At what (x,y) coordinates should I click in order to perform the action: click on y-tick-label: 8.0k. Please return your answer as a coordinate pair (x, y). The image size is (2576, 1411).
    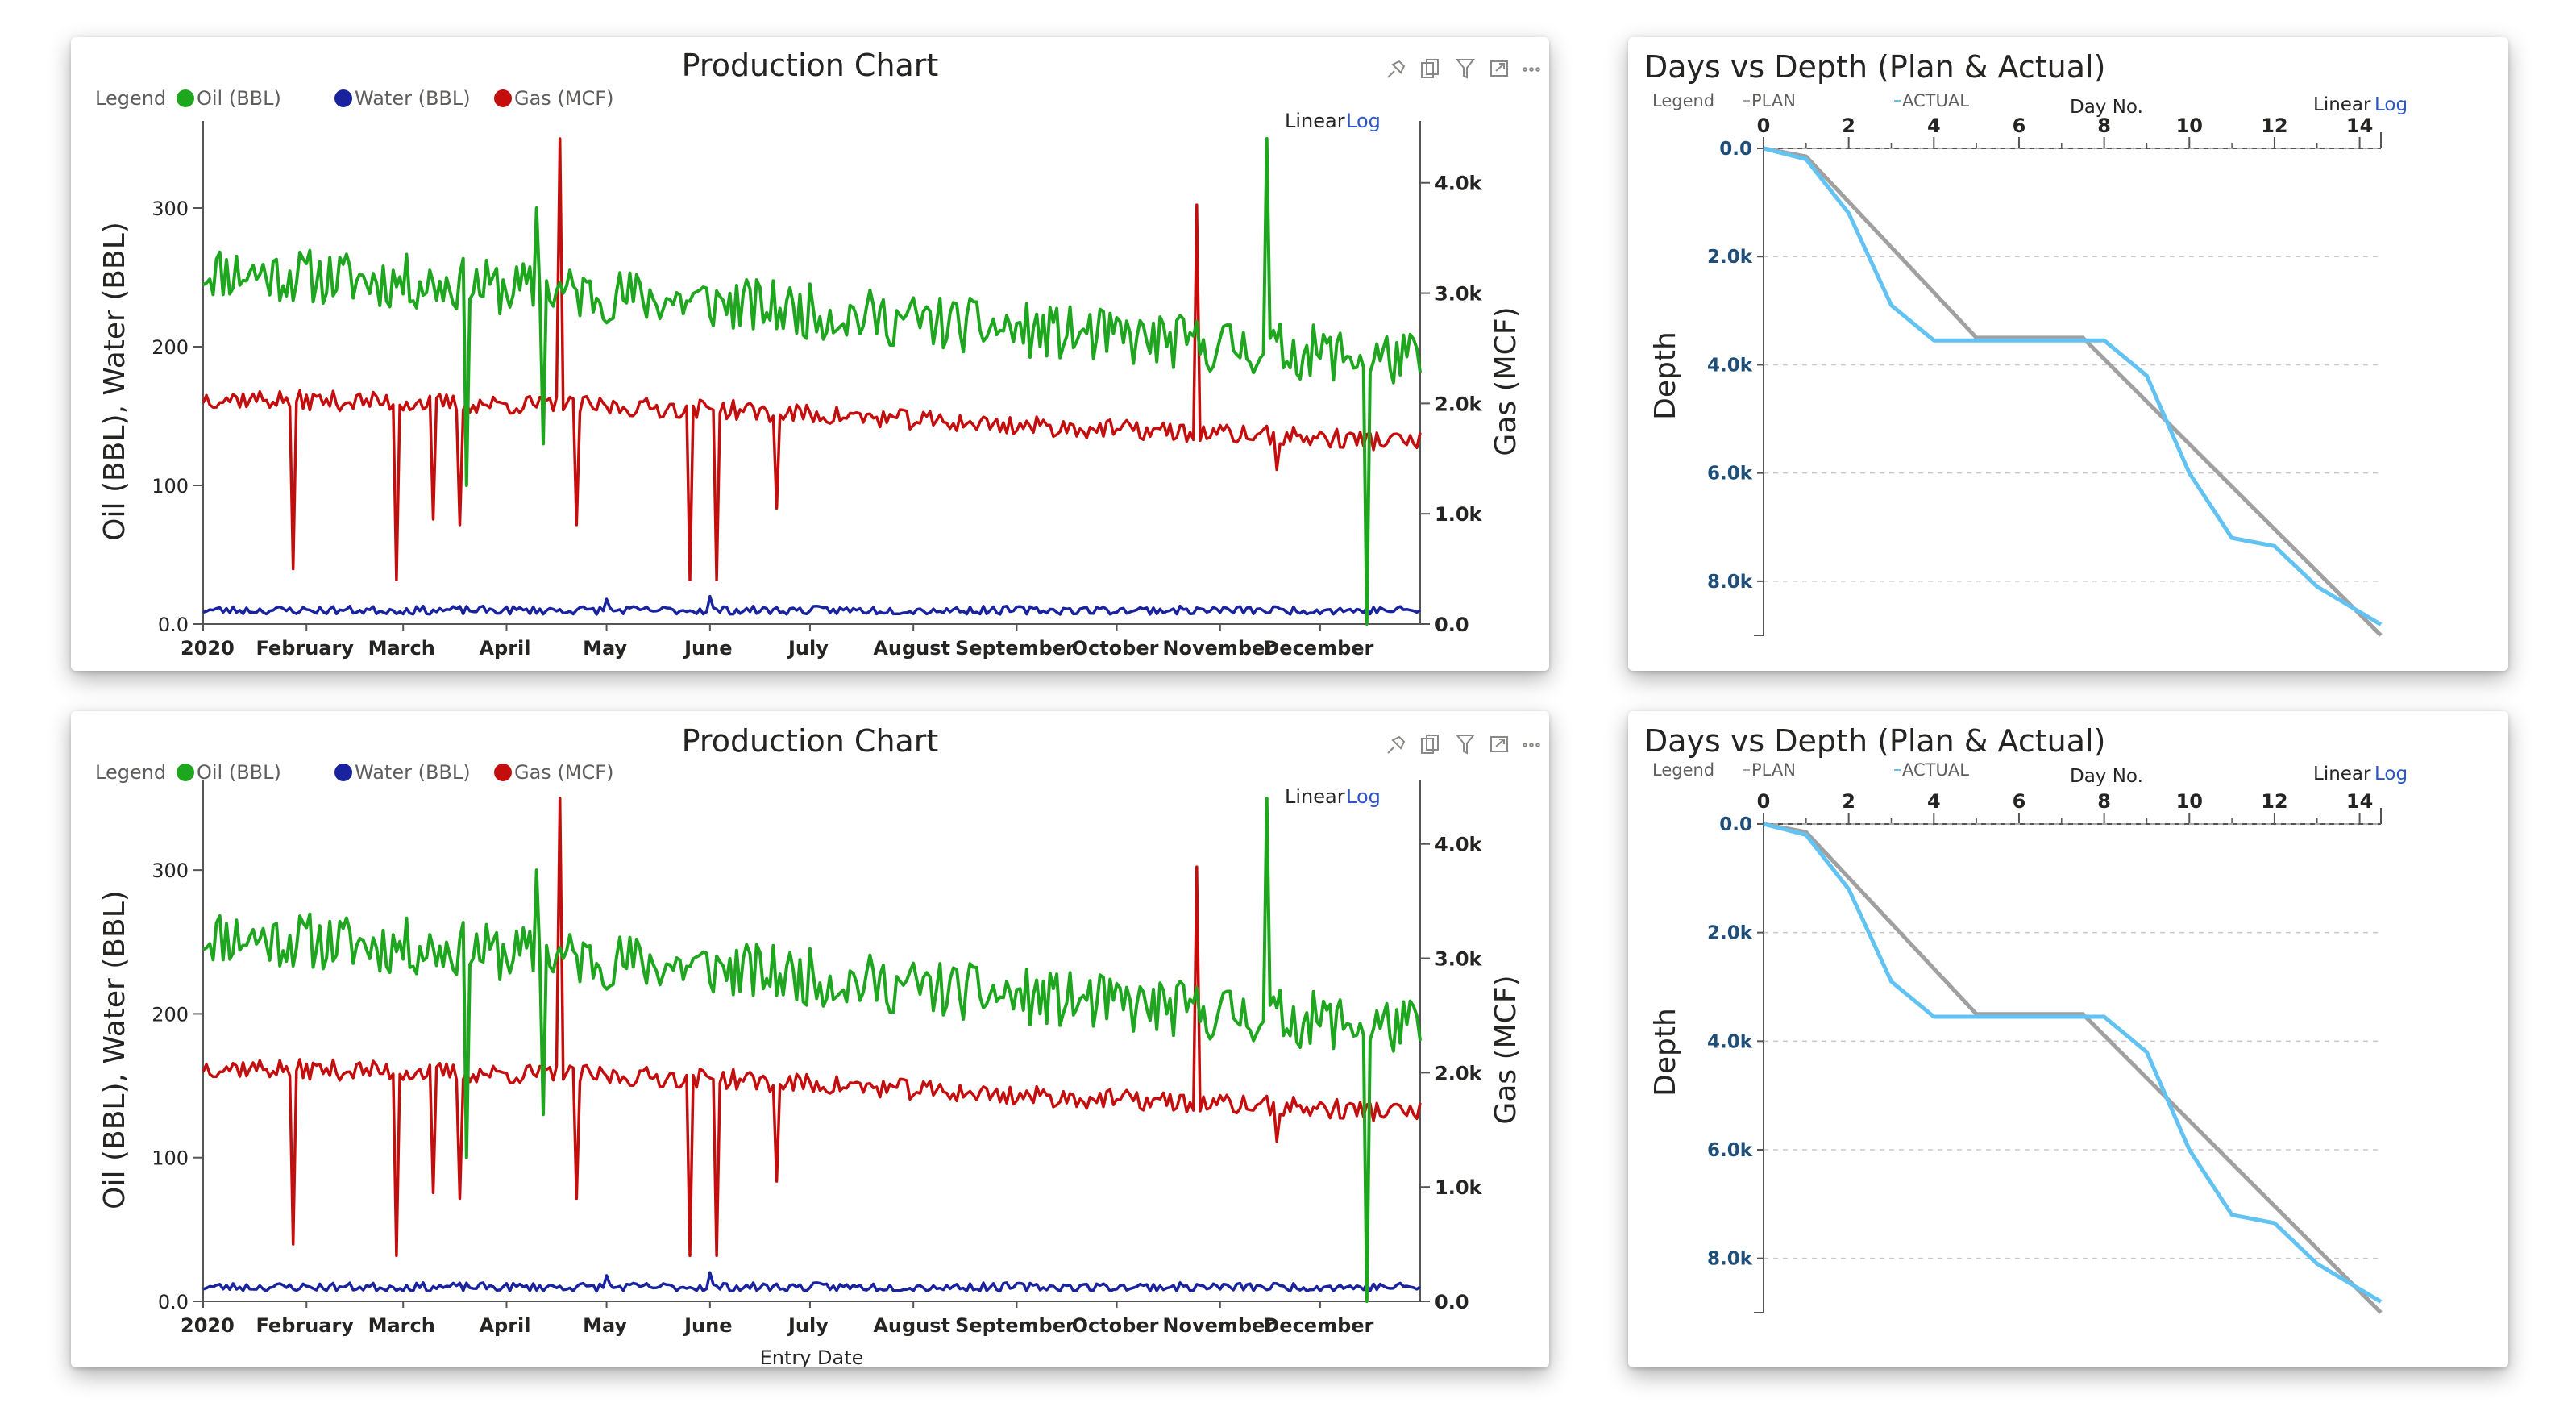
    Looking at the image, I should click on (1730, 582).